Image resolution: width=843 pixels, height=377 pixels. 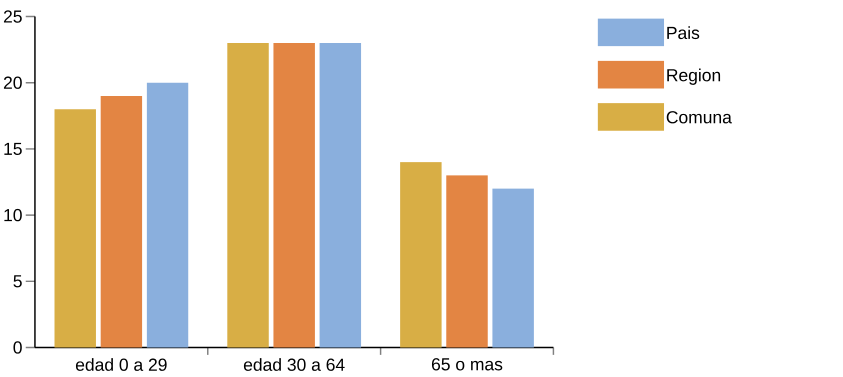 I want to click on y-tick-label: 0, so click(x=17, y=347).